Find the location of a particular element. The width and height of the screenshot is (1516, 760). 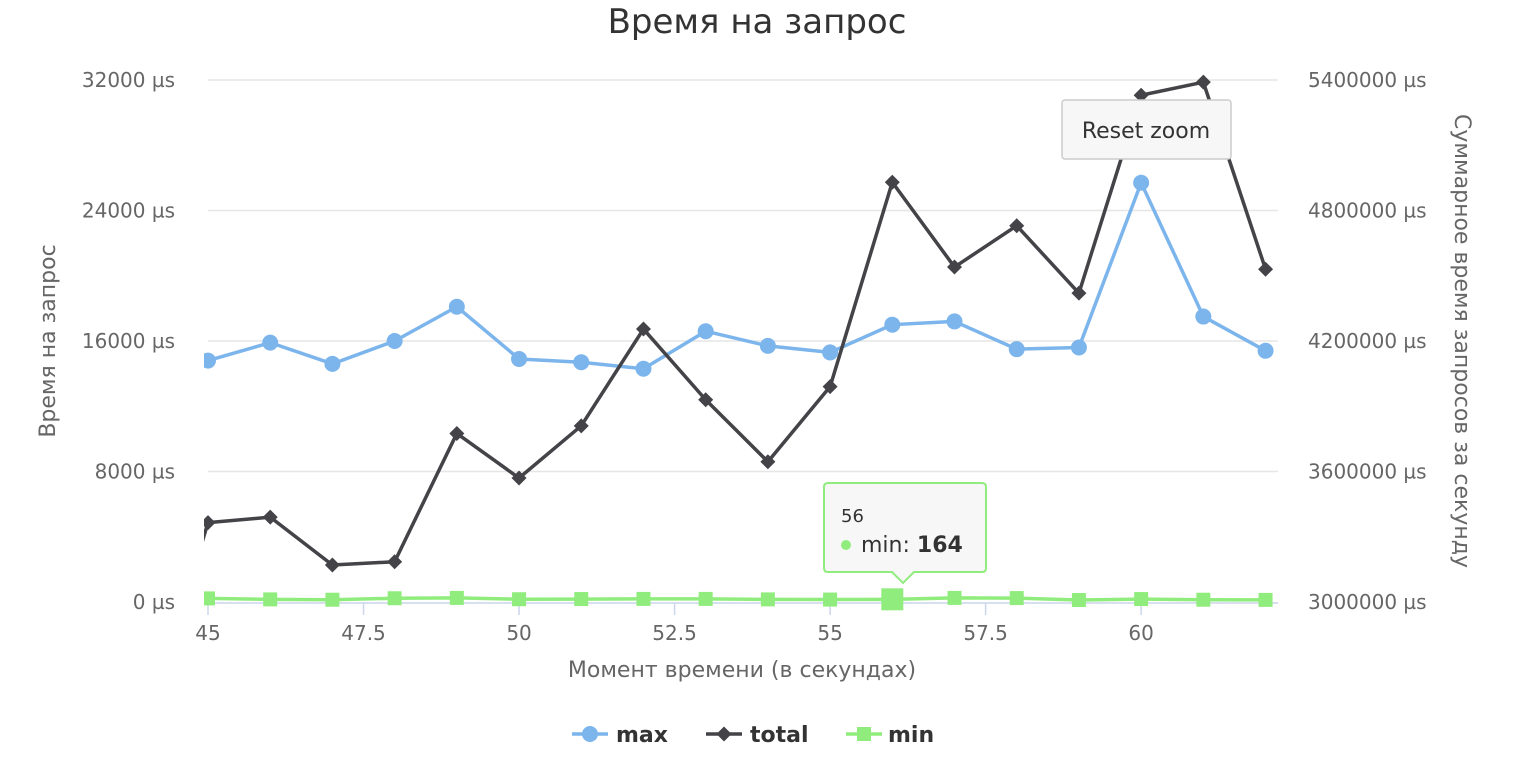

y-left-tick-label: 32000 µs is located at coordinates (128, 80).